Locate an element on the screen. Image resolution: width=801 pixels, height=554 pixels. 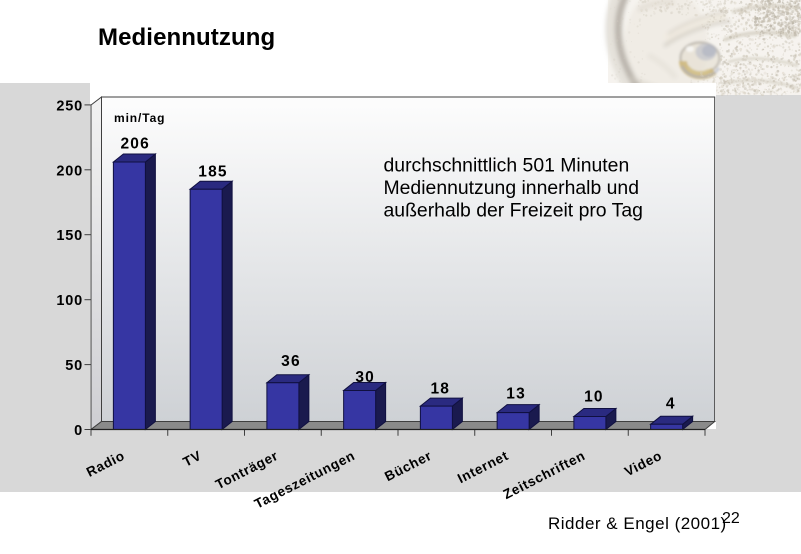
svg-text: Ridder & Engel (2001) is located at coordinates (637, 523).